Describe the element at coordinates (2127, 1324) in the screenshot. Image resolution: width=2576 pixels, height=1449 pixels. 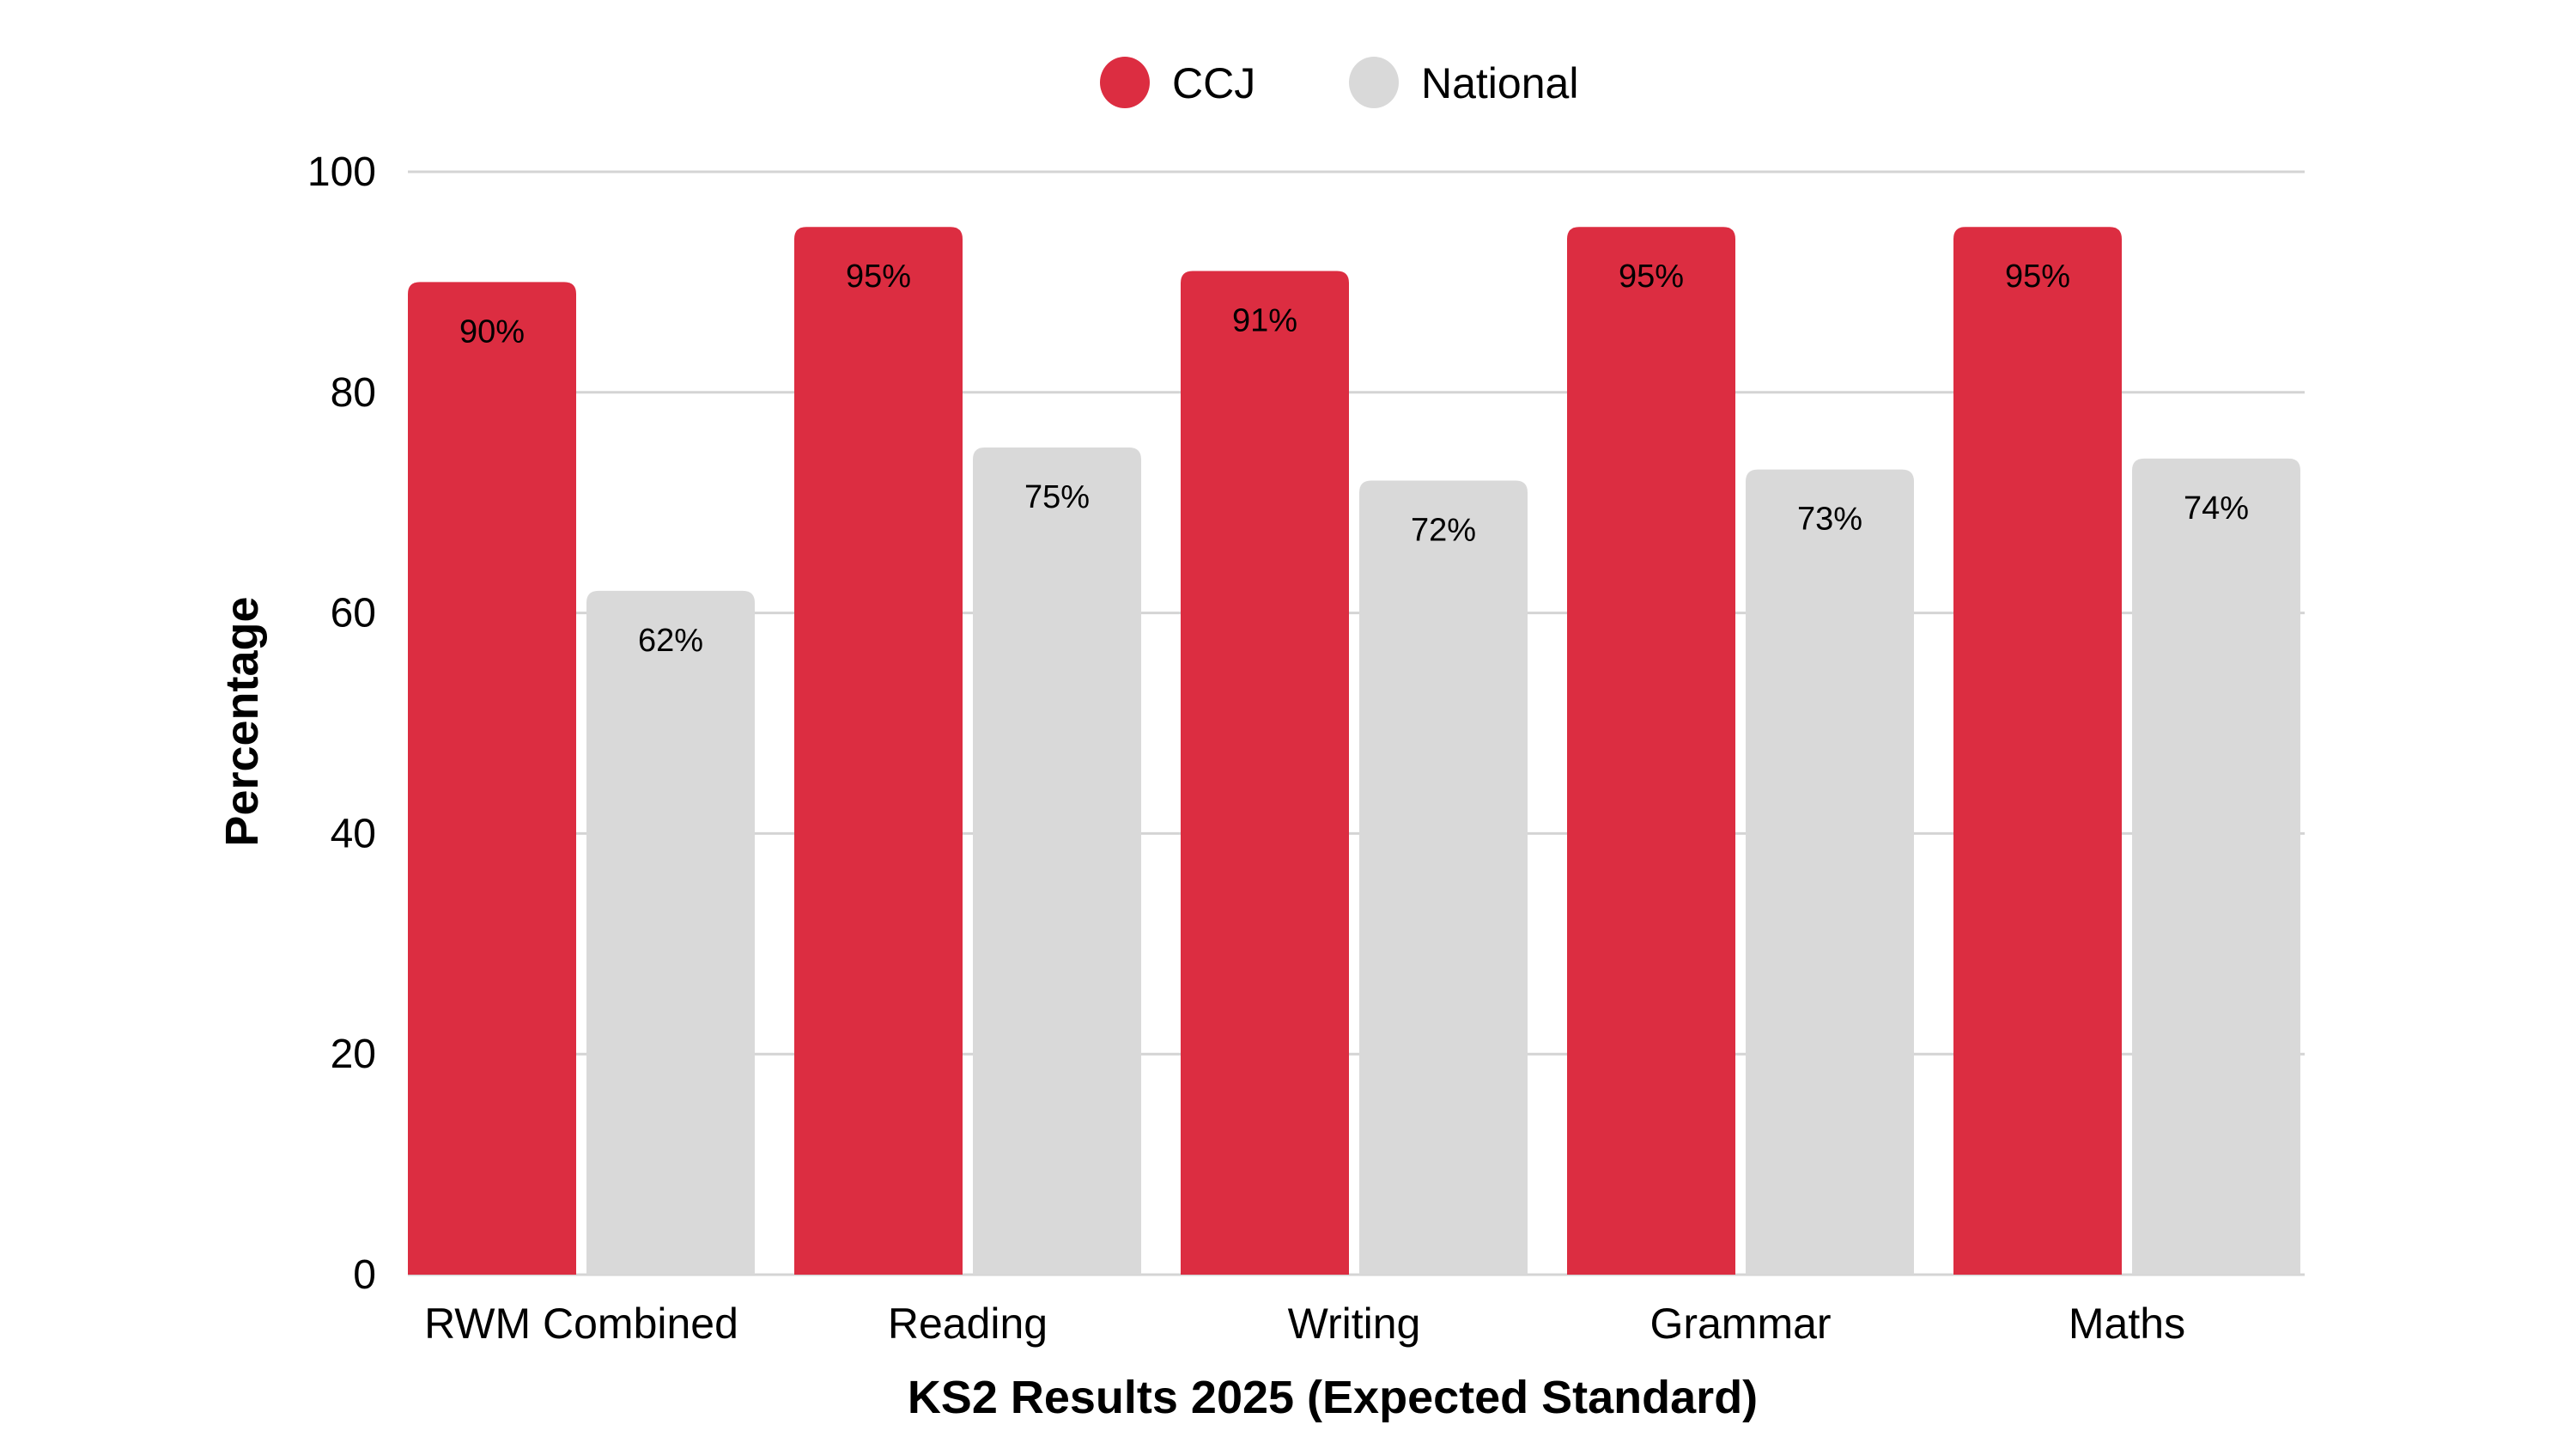
I see `x-tick-label: Maths` at that location.